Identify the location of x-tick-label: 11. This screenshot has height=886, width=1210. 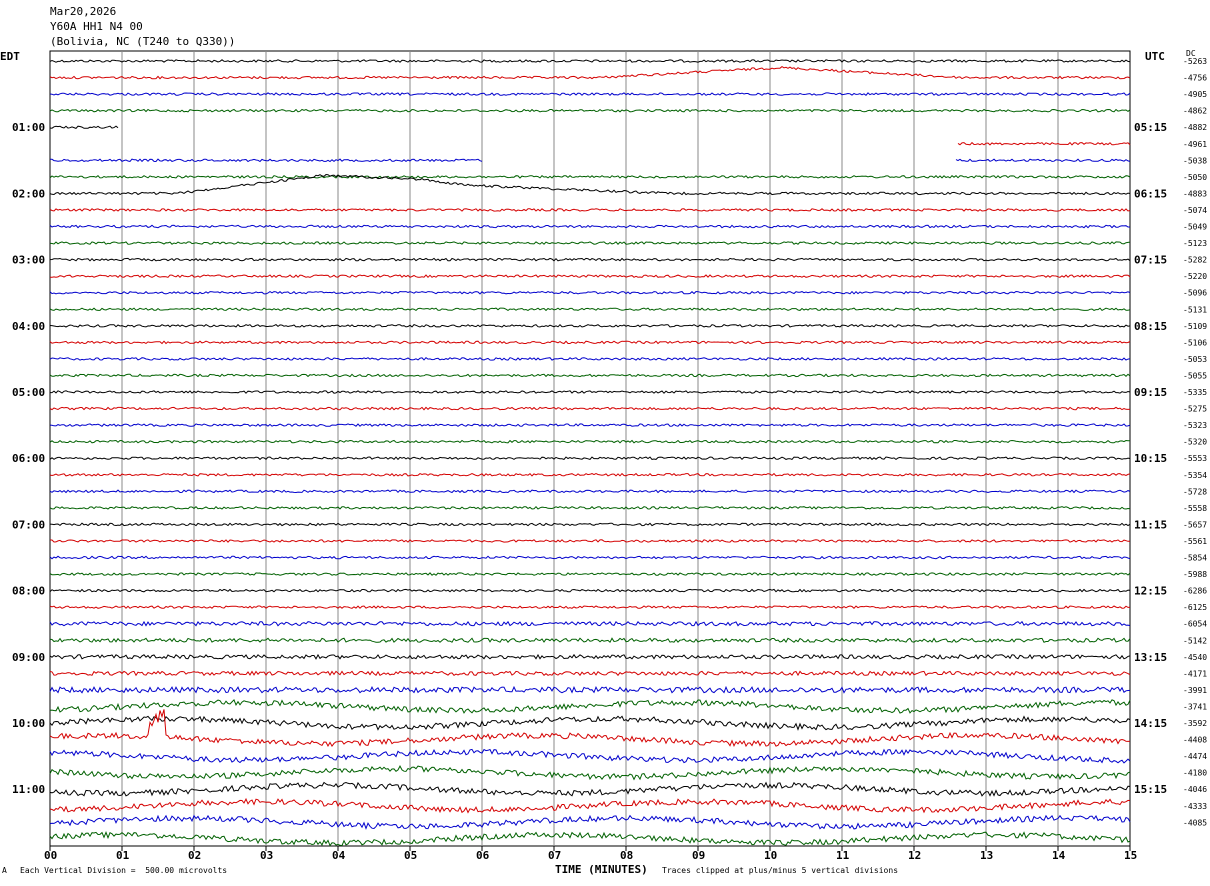
(843, 855).